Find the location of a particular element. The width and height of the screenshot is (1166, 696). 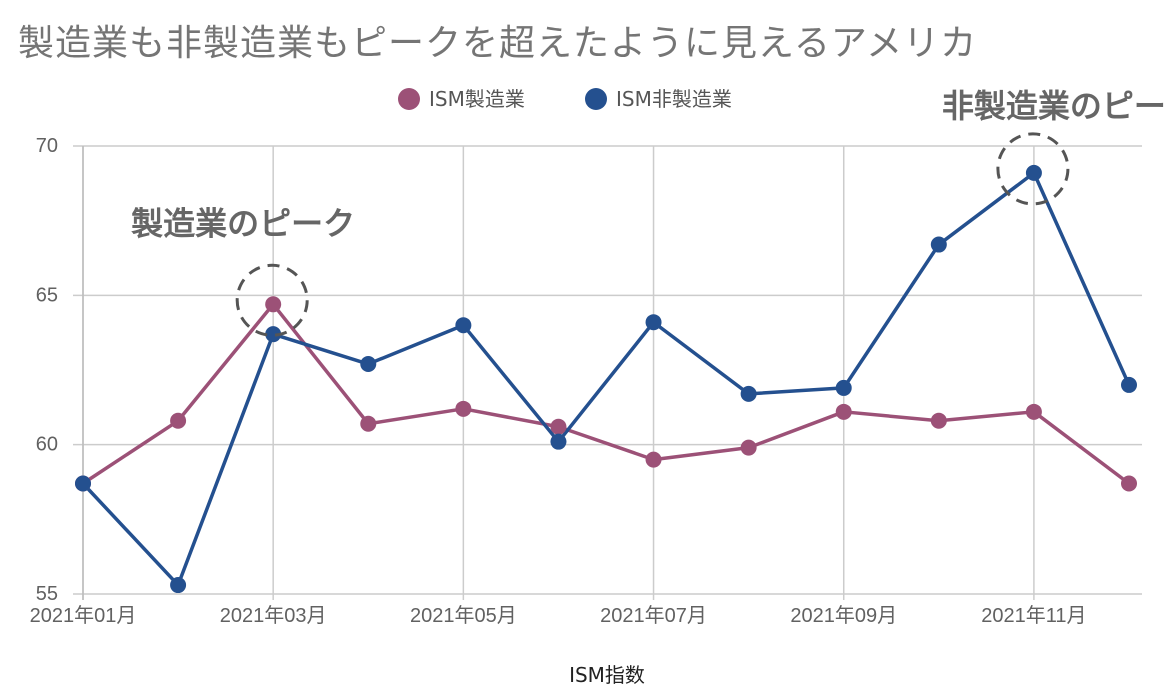

chart-title: 製造業も非製造業もピークを超えたように見えるアメリカ is located at coordinates (498, 43).